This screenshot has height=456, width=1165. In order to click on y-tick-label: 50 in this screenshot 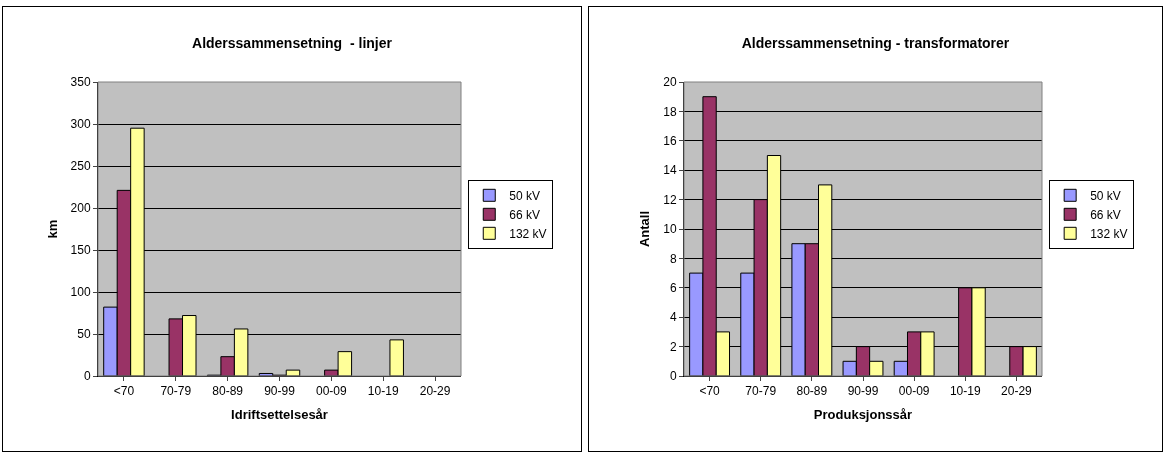, I will do `click(84, 334)`.